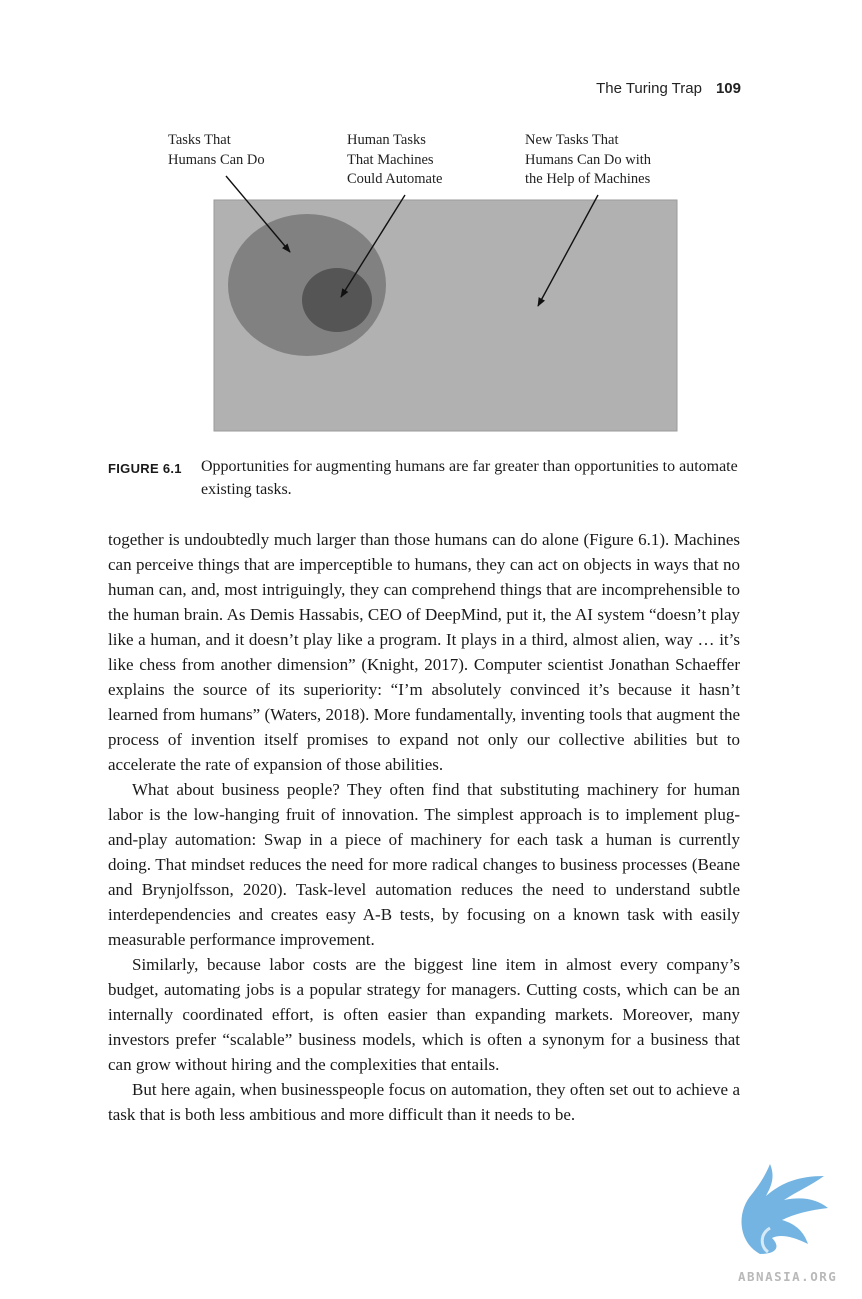 Image resolution: width=862 pixels, height=1299 pixels. I want to click on label-automatable-tasks: Human Tasks That Machines Could Automate, so click(394, 160).